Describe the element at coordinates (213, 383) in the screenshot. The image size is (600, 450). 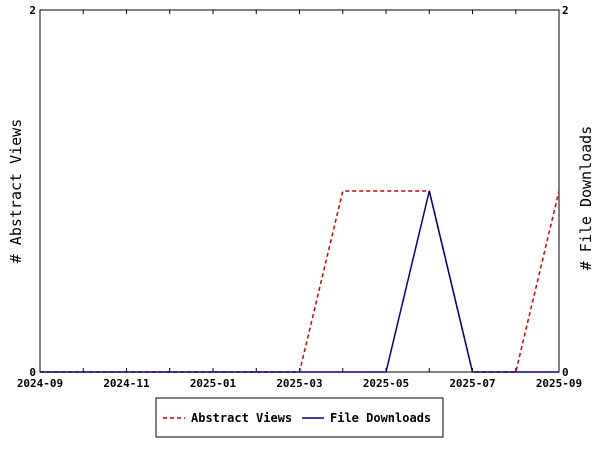
I see `x-tick-label: 2025-01` at that location.